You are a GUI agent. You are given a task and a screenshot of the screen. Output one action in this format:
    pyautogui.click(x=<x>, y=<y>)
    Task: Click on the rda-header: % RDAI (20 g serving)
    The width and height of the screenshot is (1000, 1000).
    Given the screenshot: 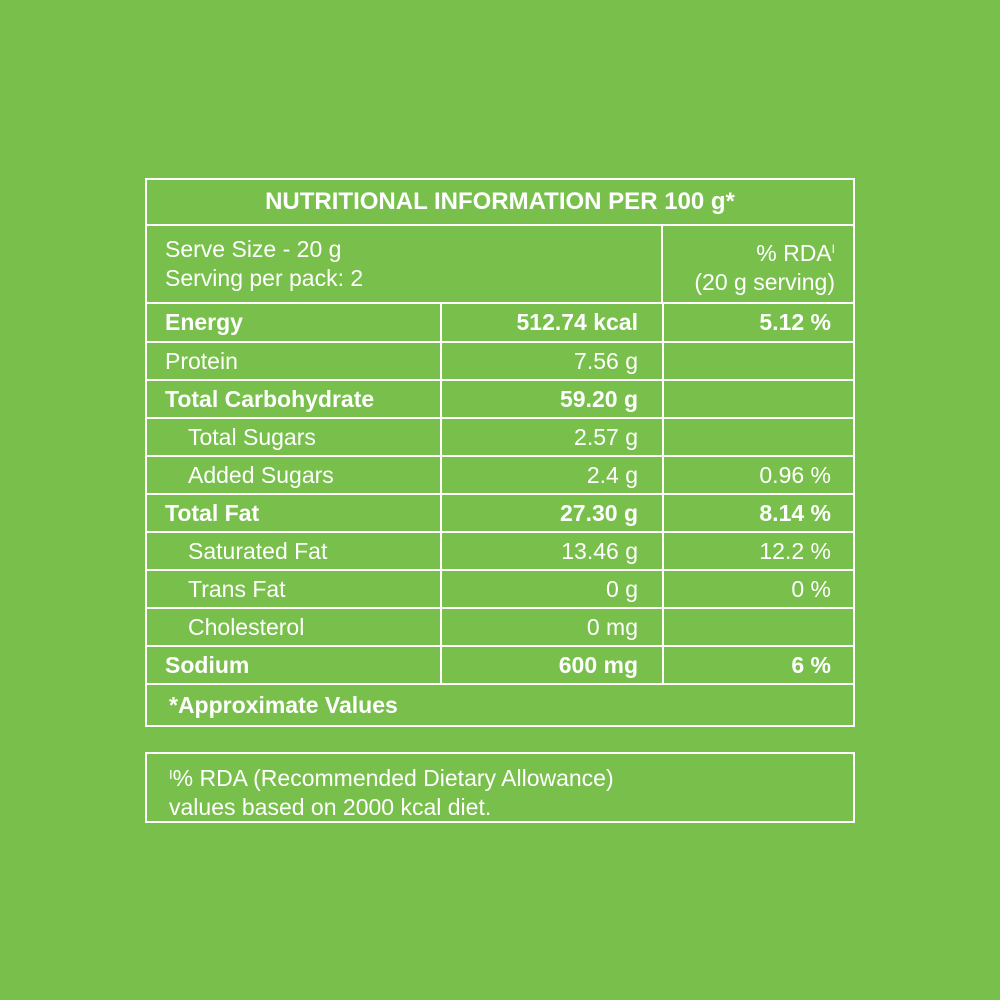 What is the action you would take?
    pyautogui.click(x=758, y=264)
    